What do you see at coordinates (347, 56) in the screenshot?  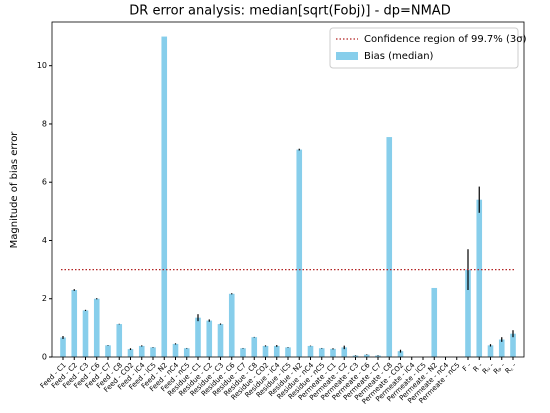 I see `legend-swatch` at bounding box center [347, 56].